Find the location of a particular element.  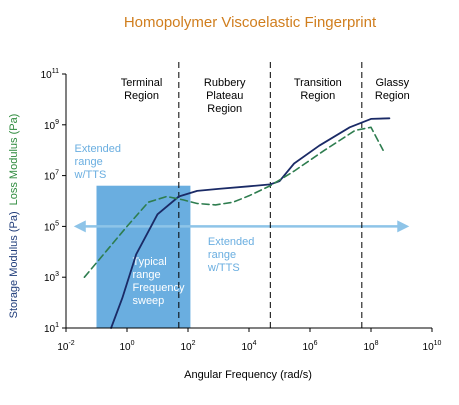

y-tick-label: 10⁵ is located at coordinates (51, 226).